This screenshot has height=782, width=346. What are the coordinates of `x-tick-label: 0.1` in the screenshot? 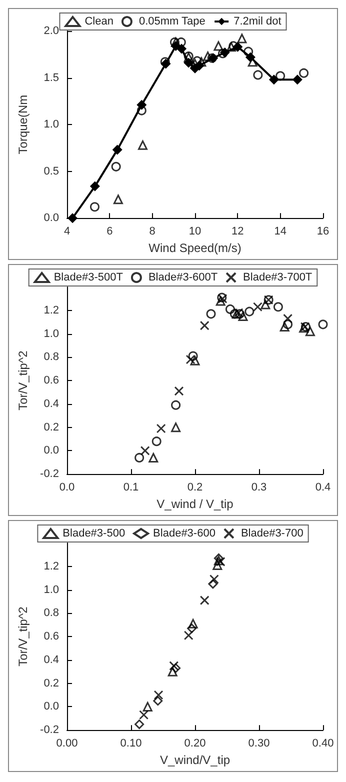 It's located at (131, 488).